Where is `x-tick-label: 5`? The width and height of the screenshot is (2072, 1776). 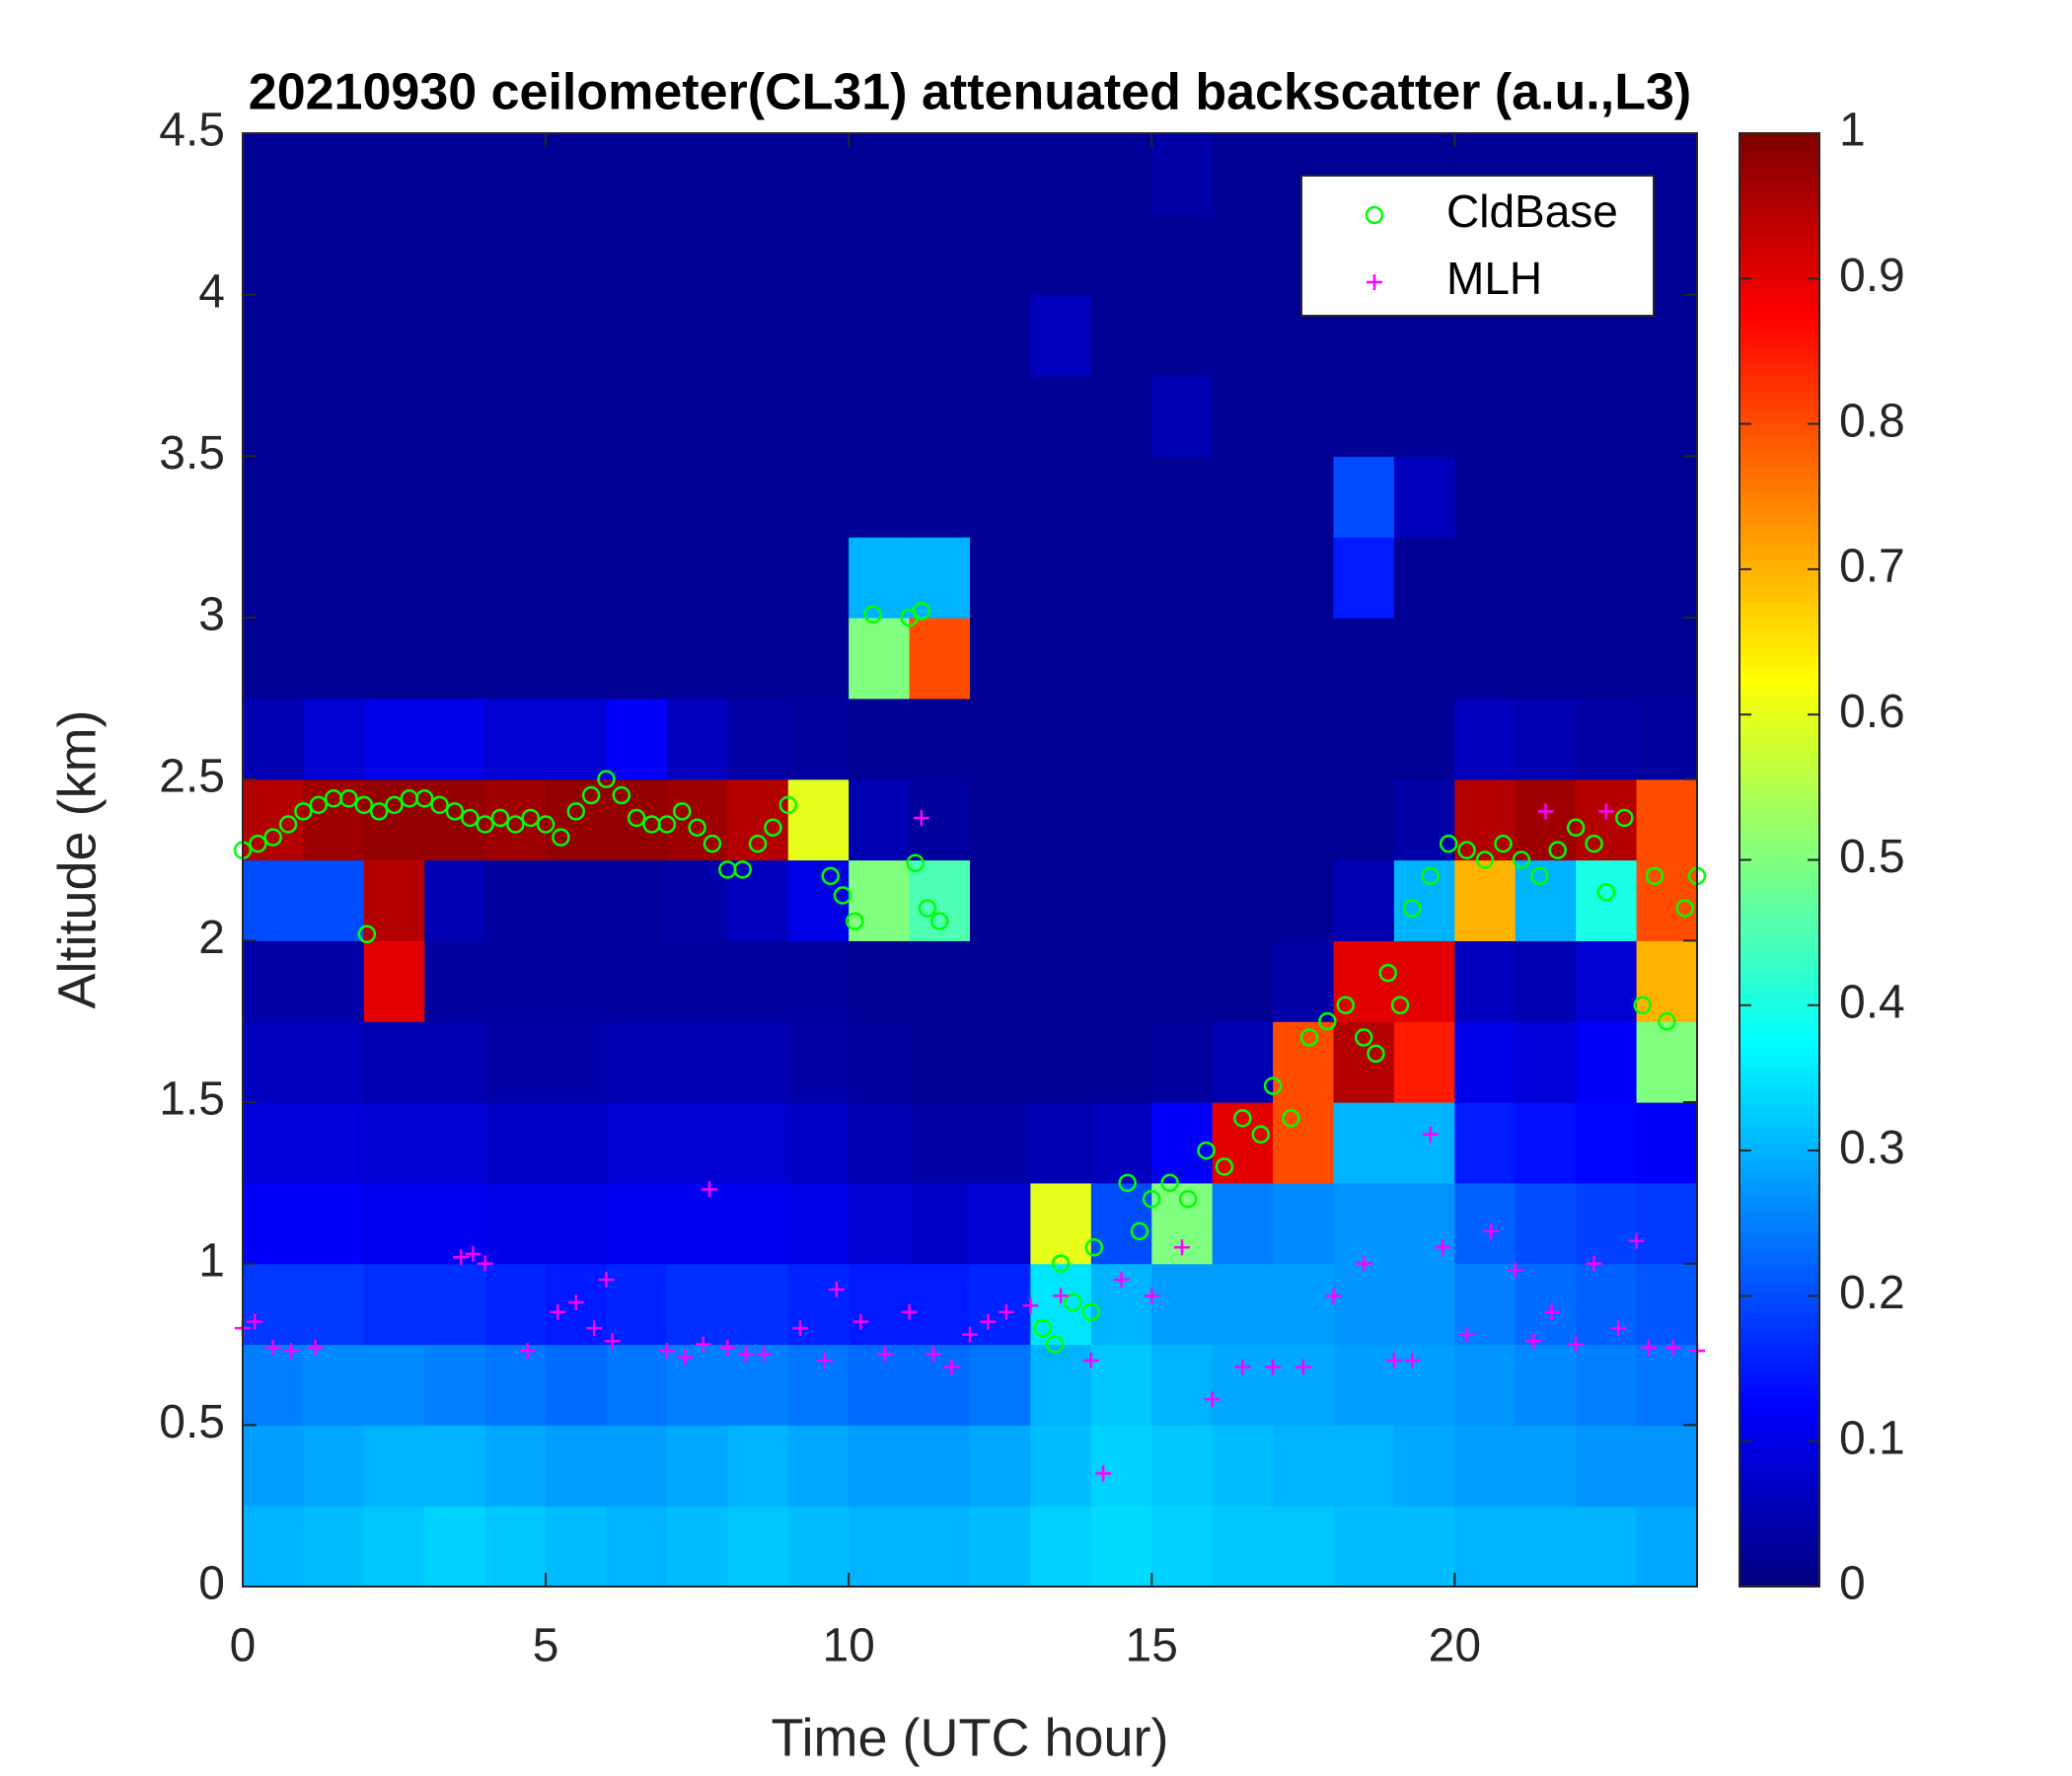
x-tick-label: 5 is located at coordinates (546, 1646).